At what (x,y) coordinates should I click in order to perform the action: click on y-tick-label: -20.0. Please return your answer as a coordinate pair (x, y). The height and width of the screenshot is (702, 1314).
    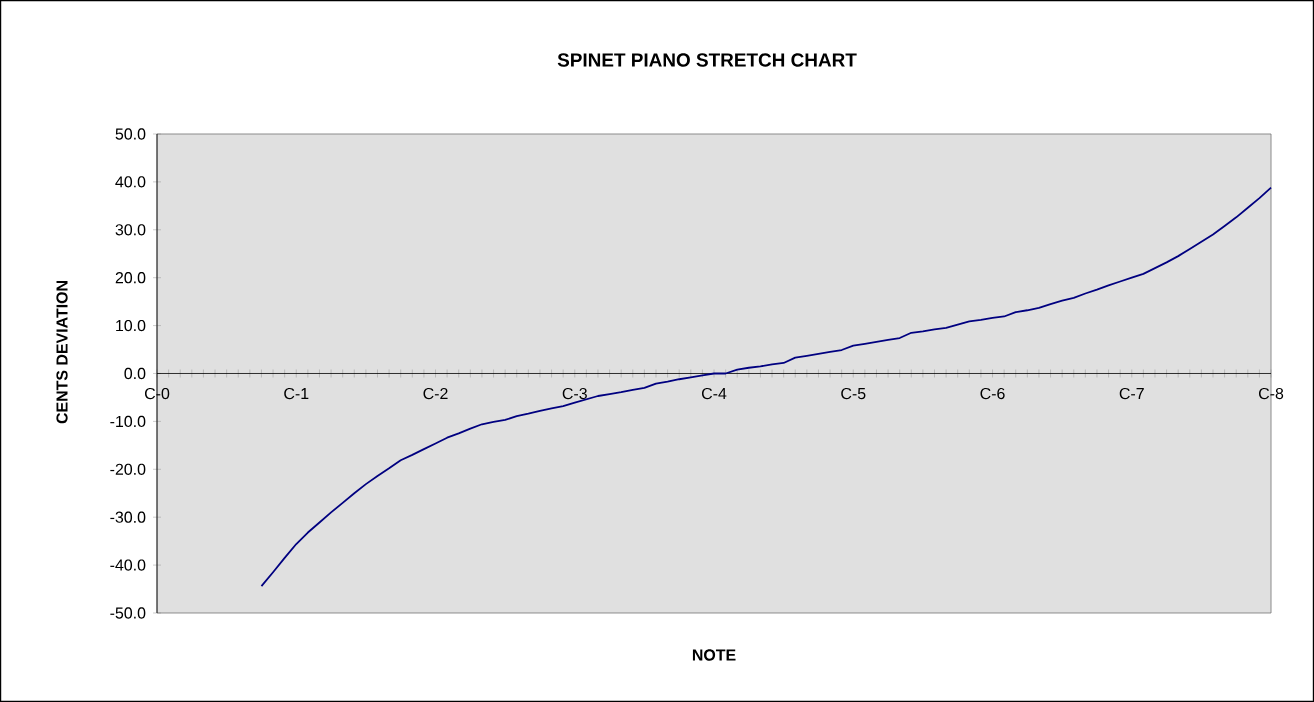
    Looking at the image, I should click on (128, 469).